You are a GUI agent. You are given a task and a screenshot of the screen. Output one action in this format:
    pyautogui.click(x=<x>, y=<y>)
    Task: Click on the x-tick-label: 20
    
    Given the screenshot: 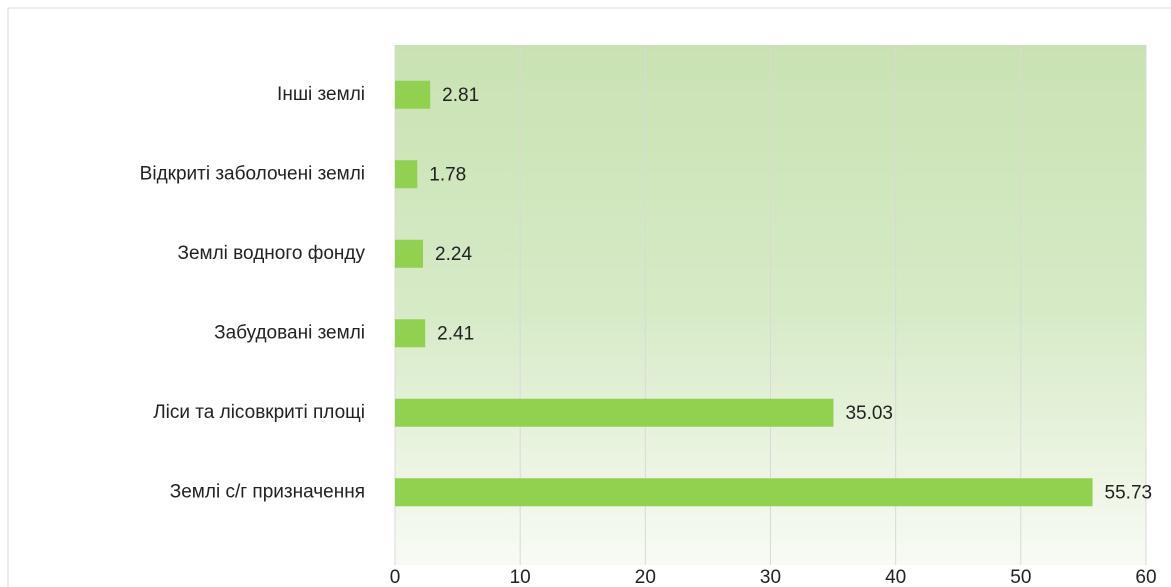 What is the action you would take?
    pyautogui.click(x=645, y=577)
    